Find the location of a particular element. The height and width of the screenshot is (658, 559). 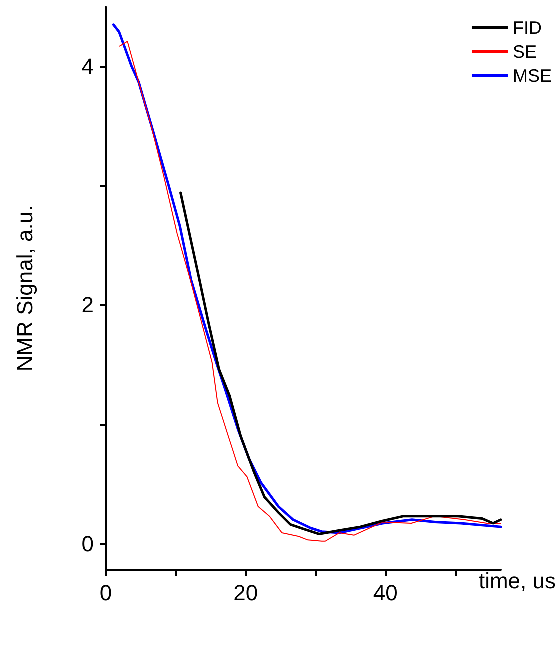

x-tick-label: 40 is located at coordinates (385, 593).